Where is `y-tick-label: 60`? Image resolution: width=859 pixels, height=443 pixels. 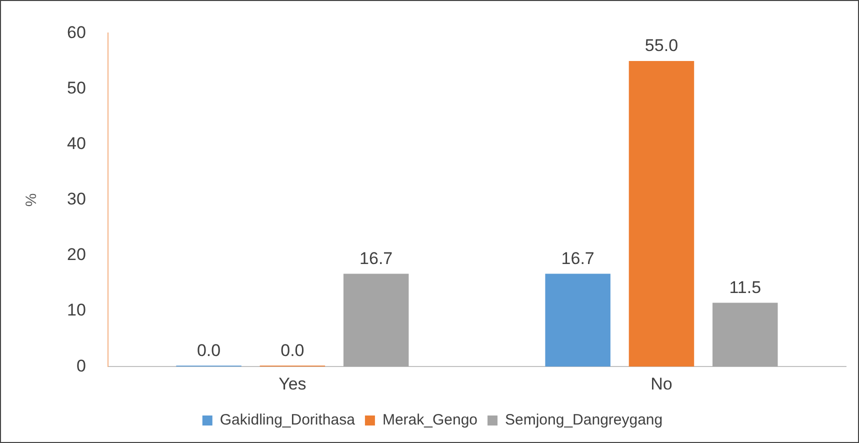
y-tick-label: 60 is located at coordinates (76, 32).